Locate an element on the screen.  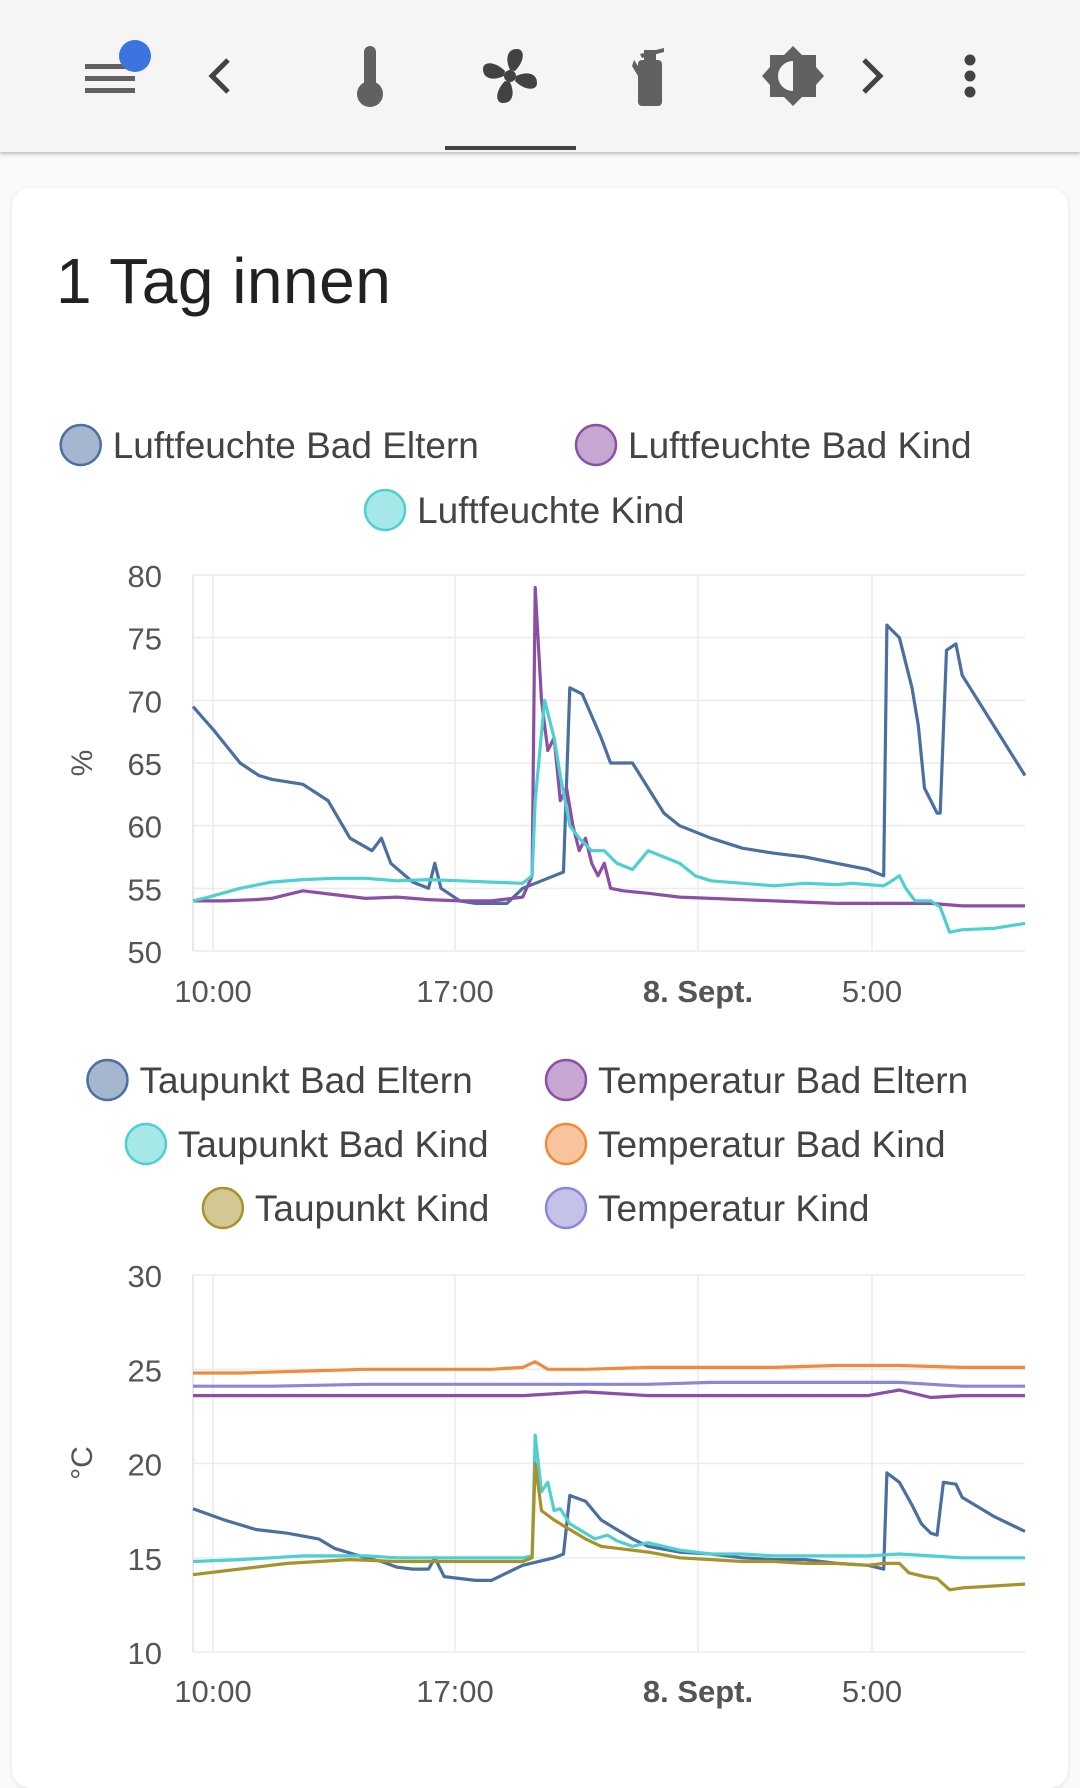
y-tick-label: 10 is located at coordinates (145, 1653).